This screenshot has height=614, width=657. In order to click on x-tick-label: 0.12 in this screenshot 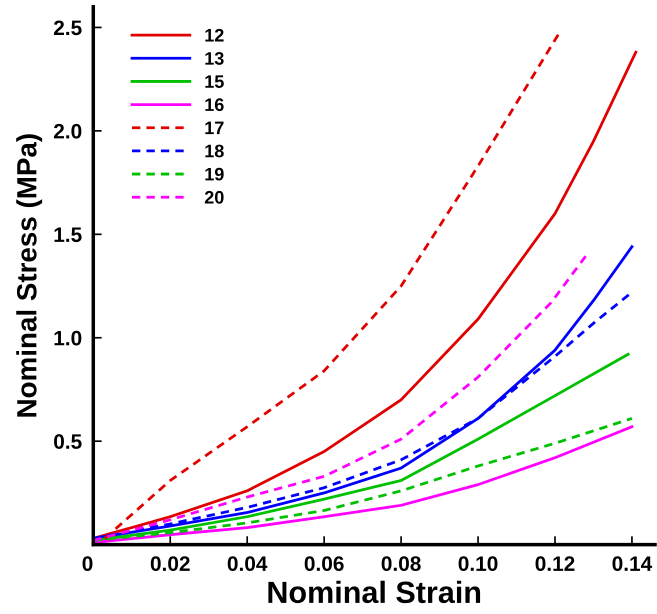, I will do `click(555, 564)`.